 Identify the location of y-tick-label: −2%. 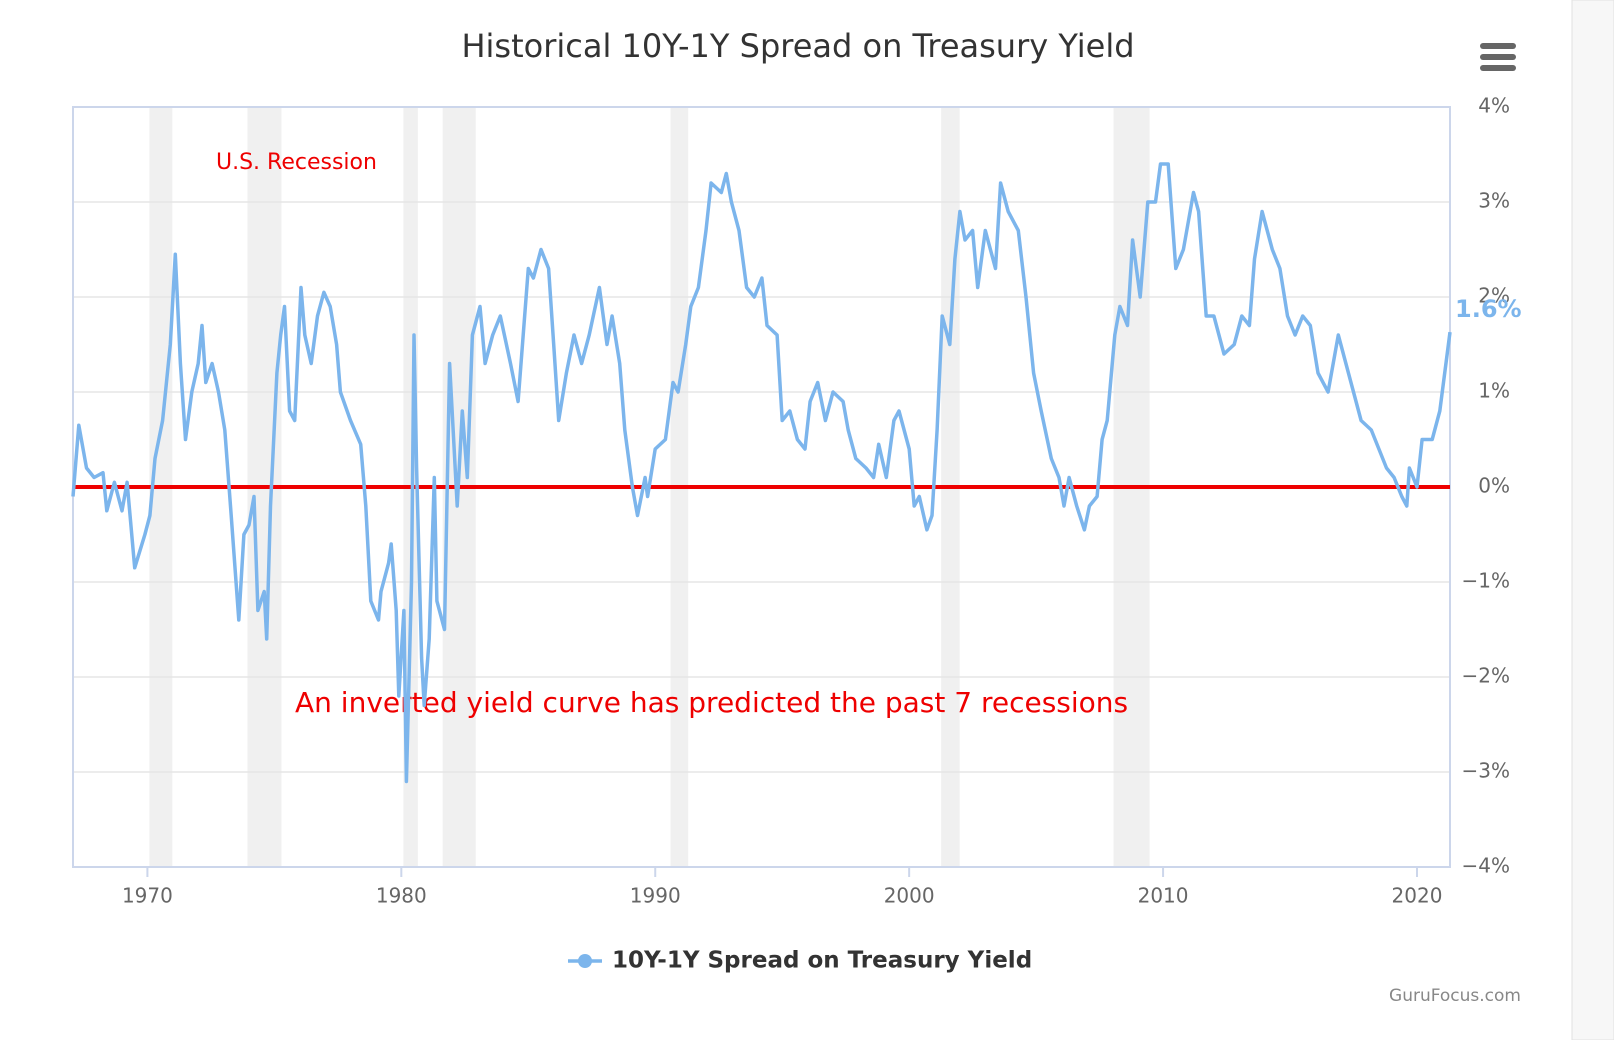
(1486, 676).